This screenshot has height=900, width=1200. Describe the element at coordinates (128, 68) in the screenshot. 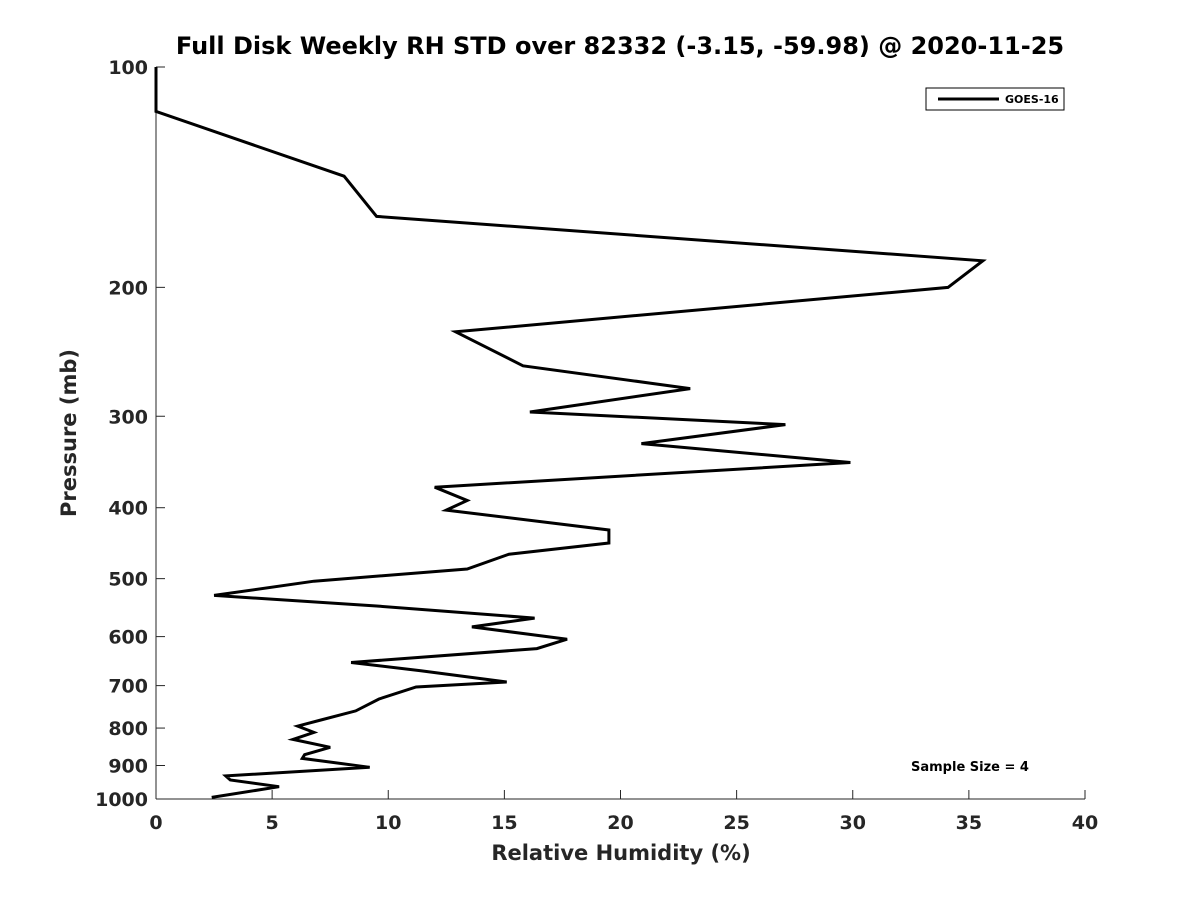

I see `y-tick-label-100: 100` at that location.